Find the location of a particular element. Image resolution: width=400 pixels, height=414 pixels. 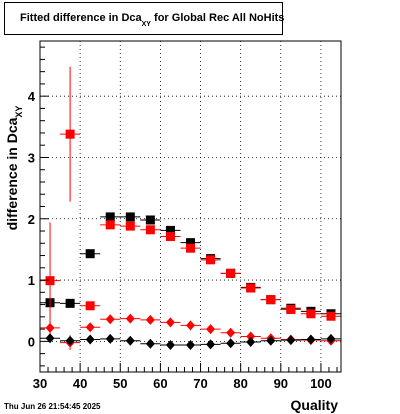

x-tick-label: 30 is located at coordinates (40, 383).